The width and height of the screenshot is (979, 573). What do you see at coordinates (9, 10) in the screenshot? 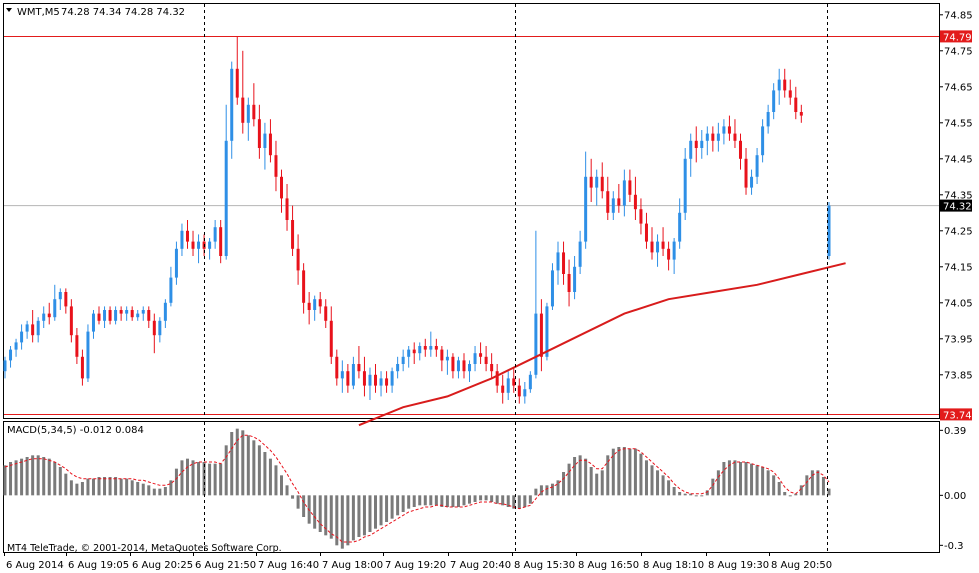
I see `triangle-down-icon` at bounding box center [9, 10].